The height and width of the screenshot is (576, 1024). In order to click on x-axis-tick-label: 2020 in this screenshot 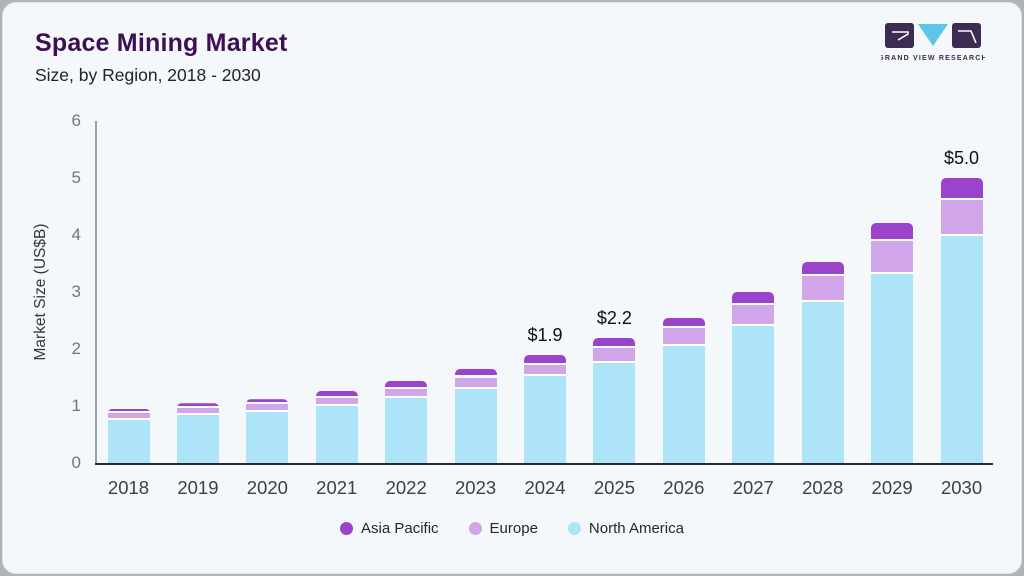, I will do `click(267, 487)`.